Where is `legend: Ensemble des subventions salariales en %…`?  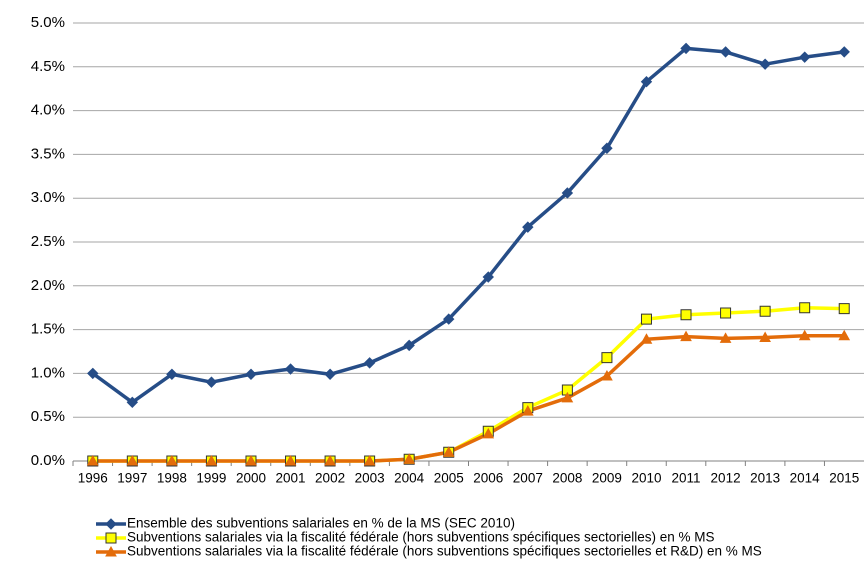
legend: Ensemble des subventions salariales en %… is located at coordinates (429, 537).